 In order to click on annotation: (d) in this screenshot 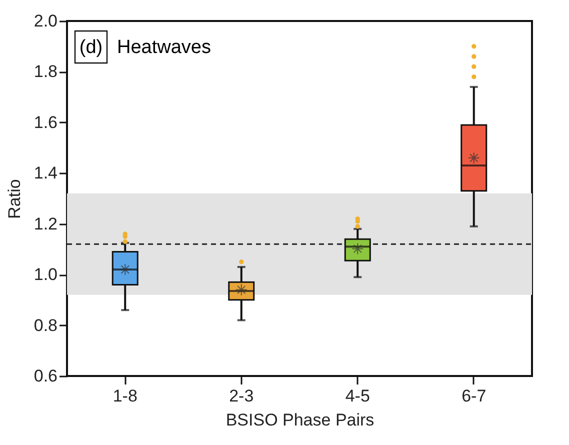, I will do `click(91, 47)`.